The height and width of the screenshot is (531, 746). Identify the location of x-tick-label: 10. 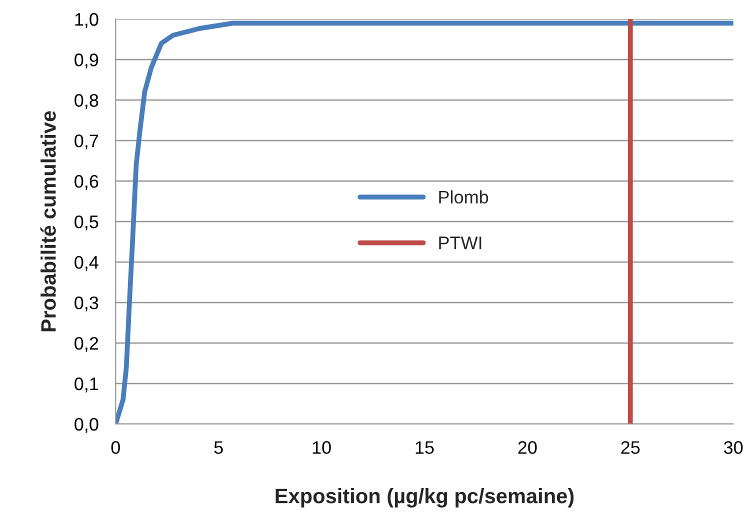
(321, 447).